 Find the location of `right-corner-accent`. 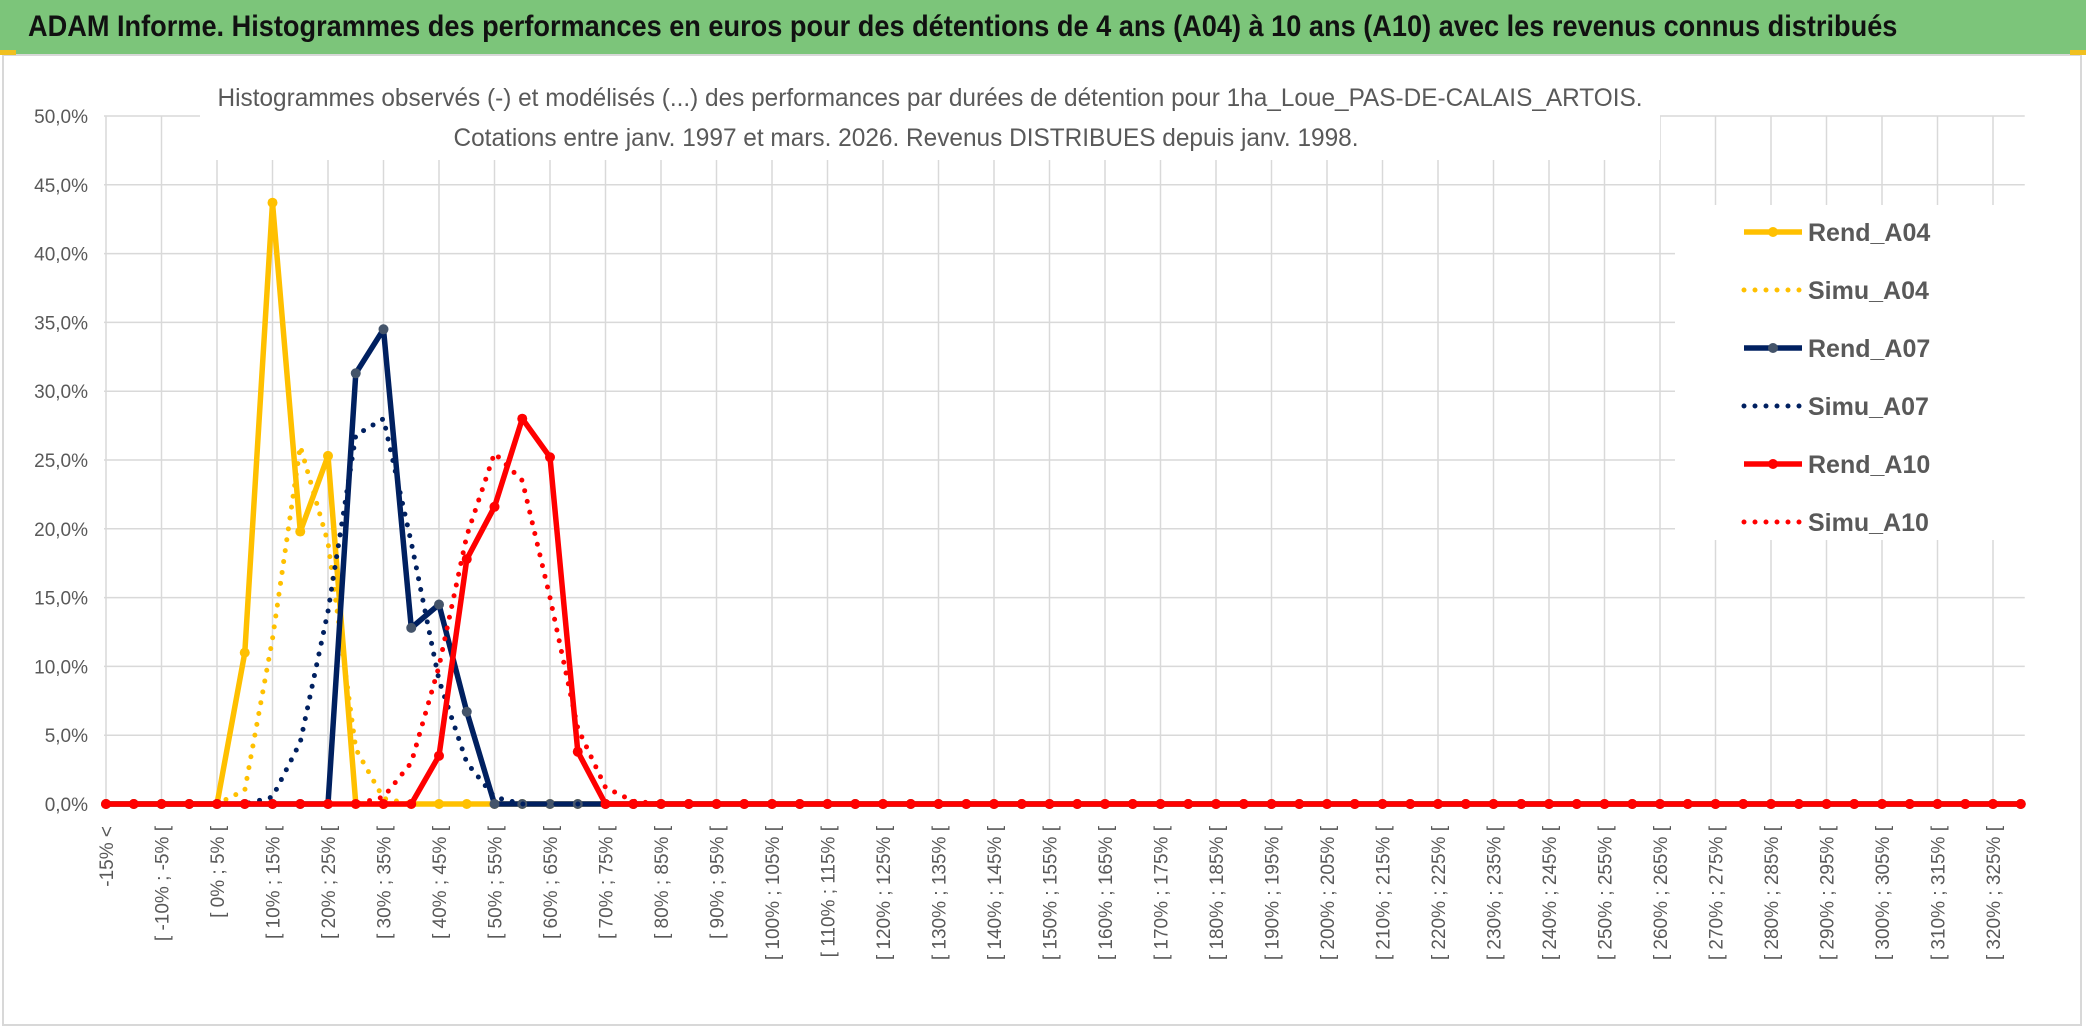

right-corner-accent is located at coordinates (2078, 52).